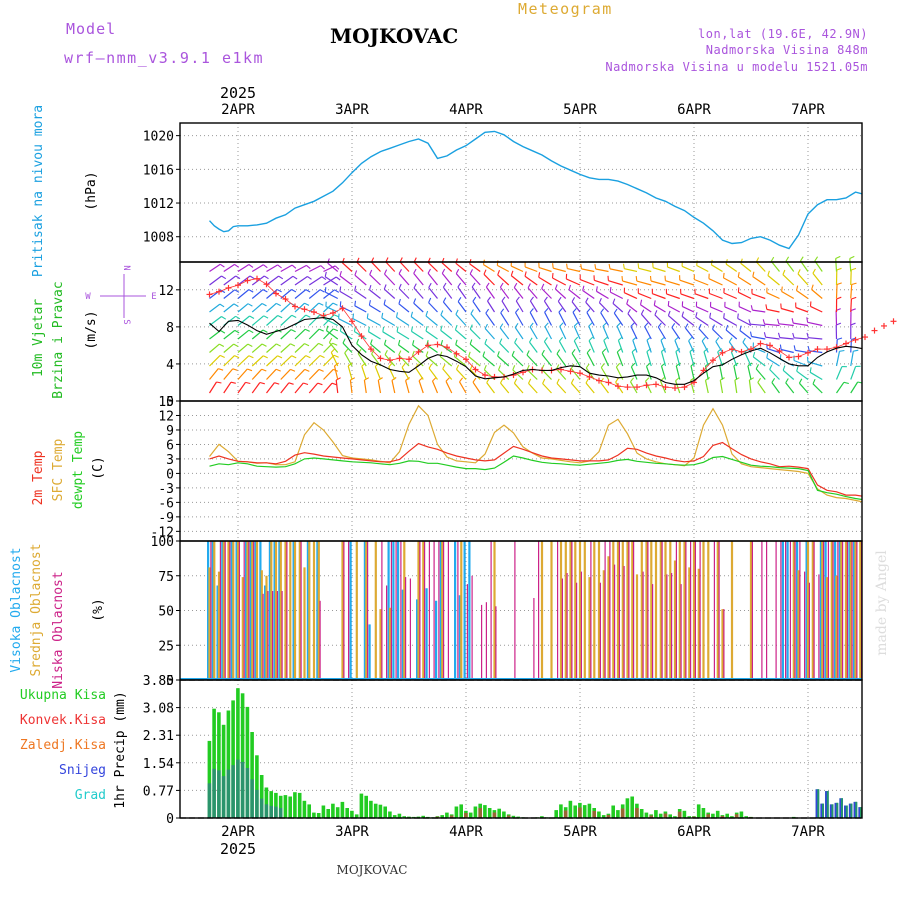 Image resolution: width=900 pixels, height=900 pixels. What do you see at coordinates (58, 339) in the screenshot?
I see `wind-ylabel-2: Brzina i Pravac` at bounding box center [58, 339].